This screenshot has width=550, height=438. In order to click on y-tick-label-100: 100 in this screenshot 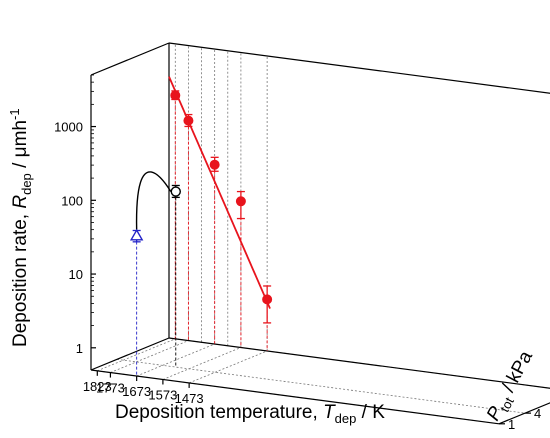, I will do `click(72, 200)`.